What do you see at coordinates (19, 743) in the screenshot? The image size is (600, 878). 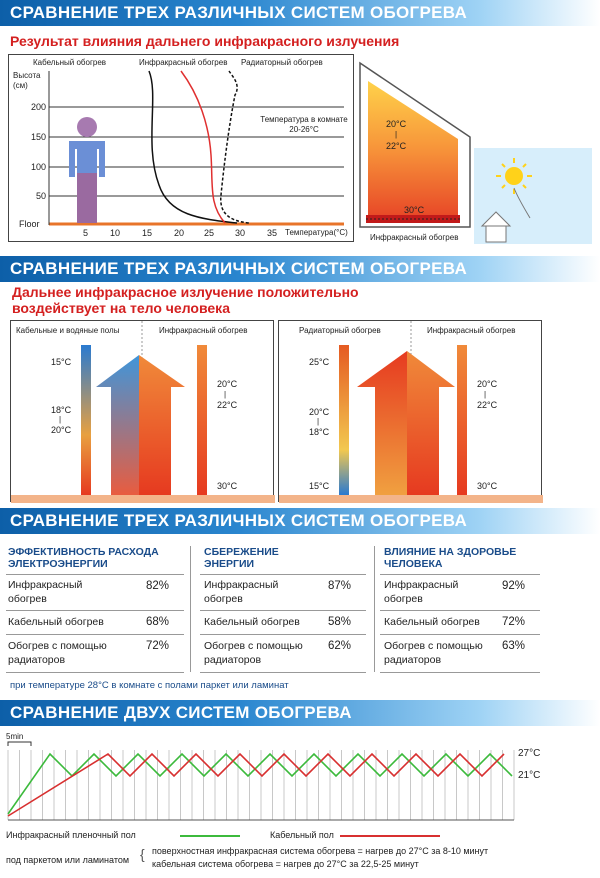 I see `interval-bracket` at bounding box center [19, 743].